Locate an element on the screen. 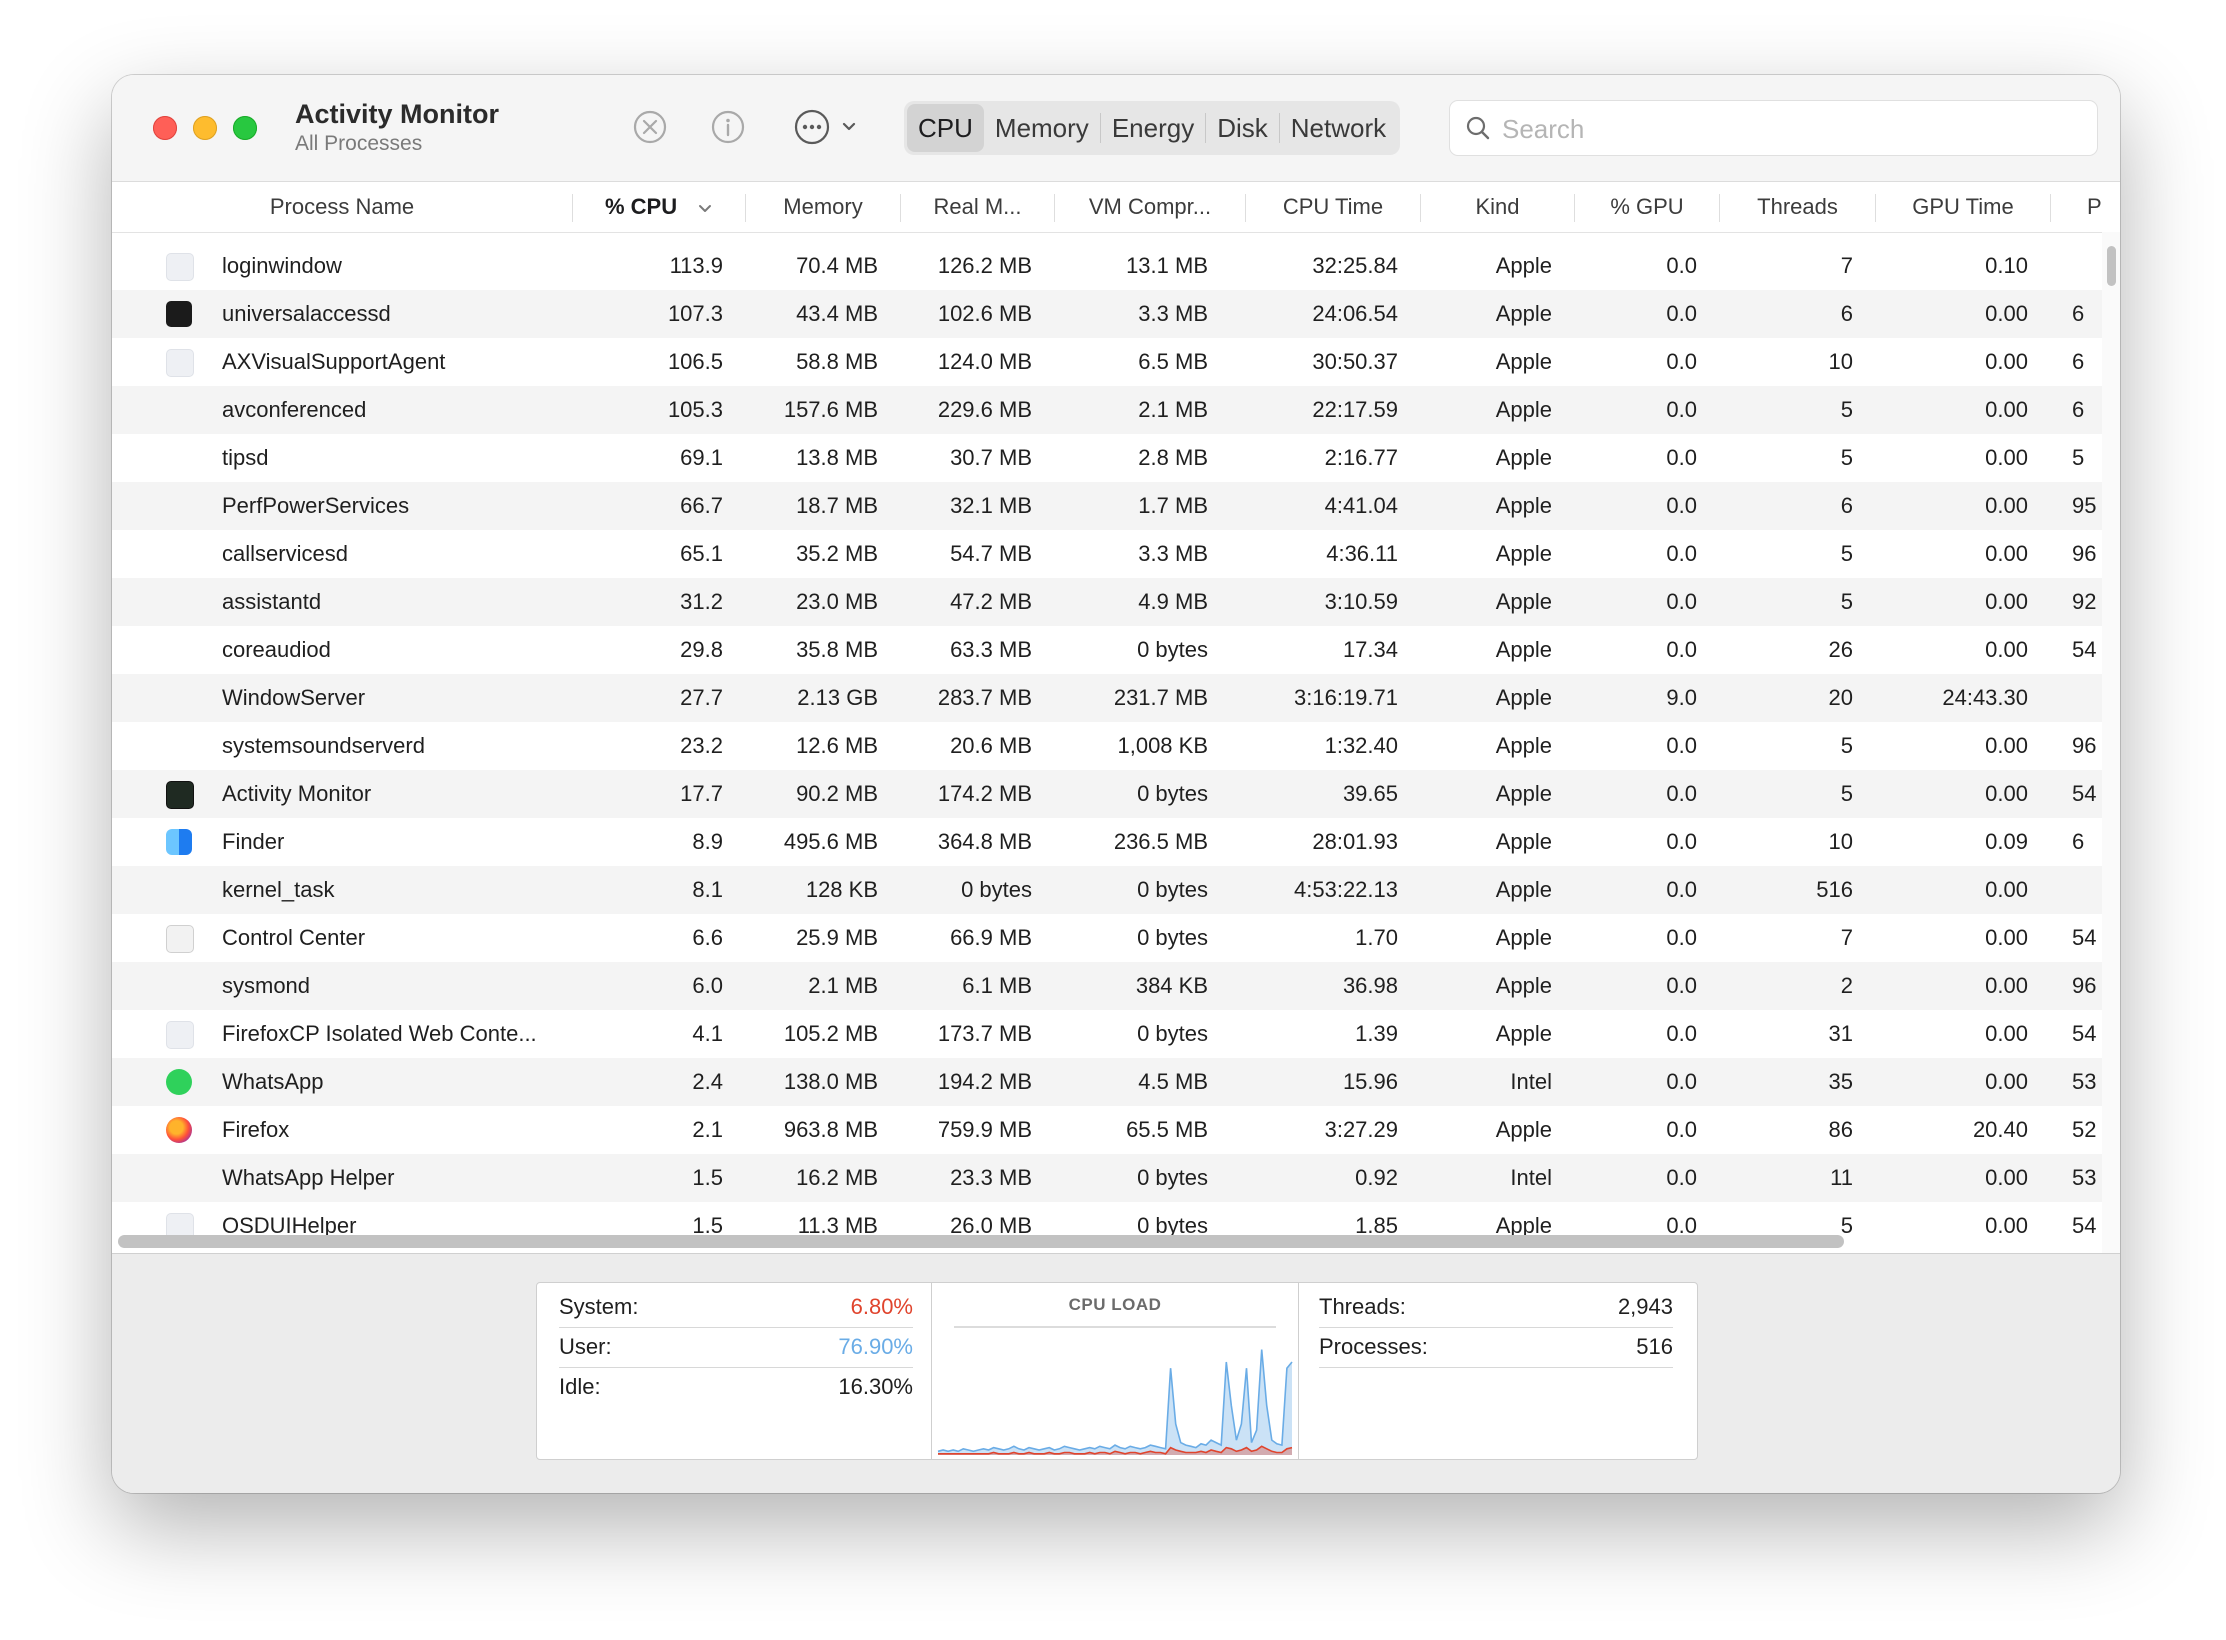 The image size is (2226, 1640). memory-cell: 963.8 MB is located at coordinates (830, 1129).